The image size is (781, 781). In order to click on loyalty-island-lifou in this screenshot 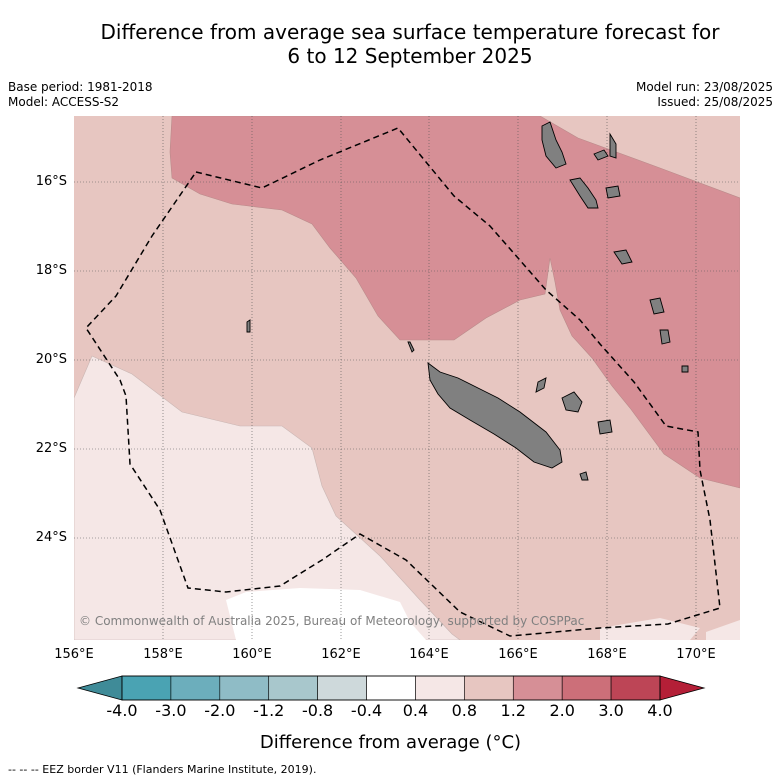, I will do `click(572, 402)`.